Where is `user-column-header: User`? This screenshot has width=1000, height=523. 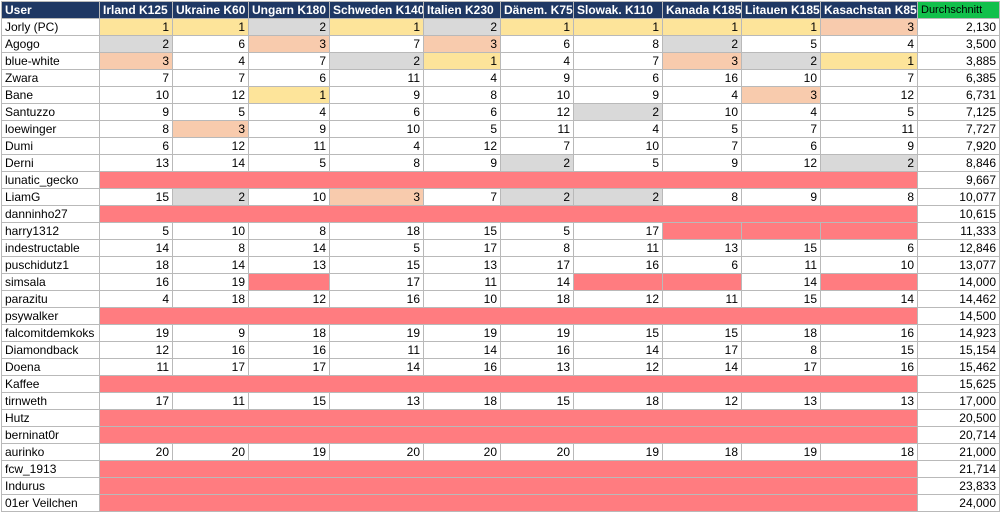 user-column-header: User is located at coordinates (50, 10).